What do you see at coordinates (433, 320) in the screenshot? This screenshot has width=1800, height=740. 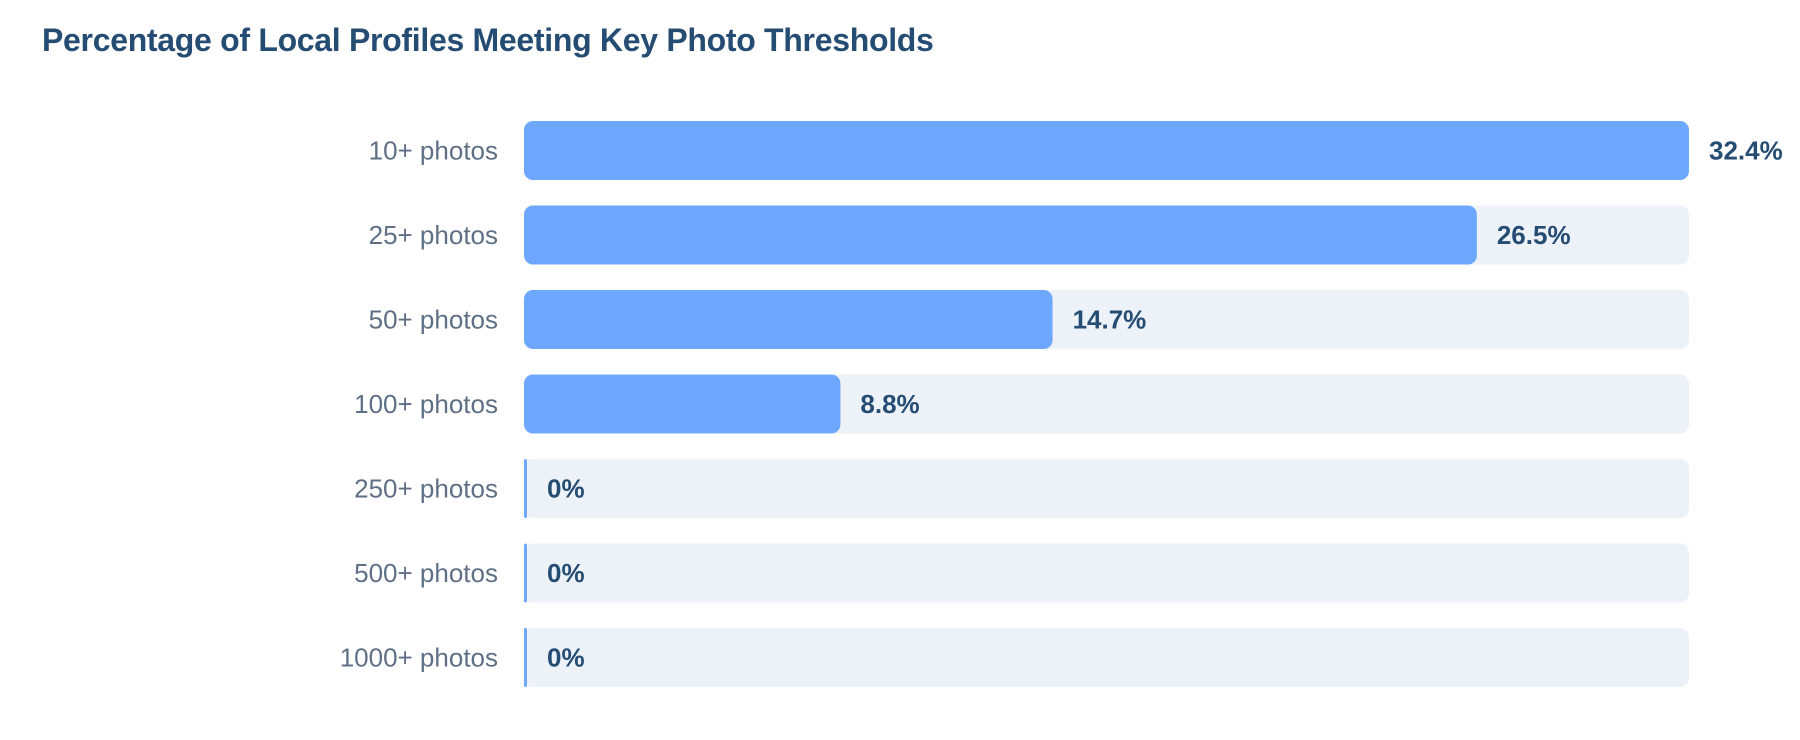 I see `category-label: 50+ photos` at bounding box center [433, 320].